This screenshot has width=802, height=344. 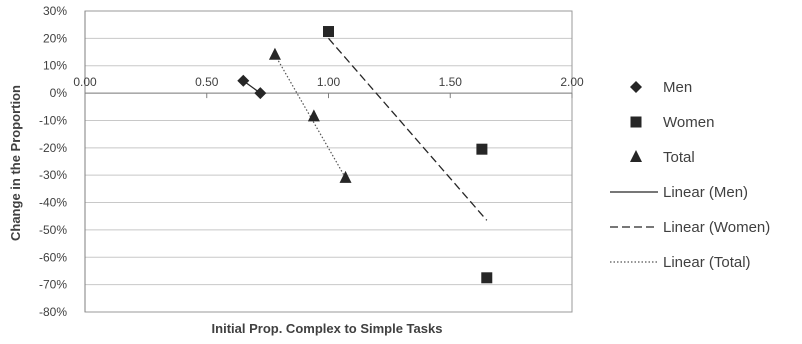 What do you see at coordinates (572, 82) in the screenshot?
I see `x-tick-label: 2.00` at bounding box center [572, 82].